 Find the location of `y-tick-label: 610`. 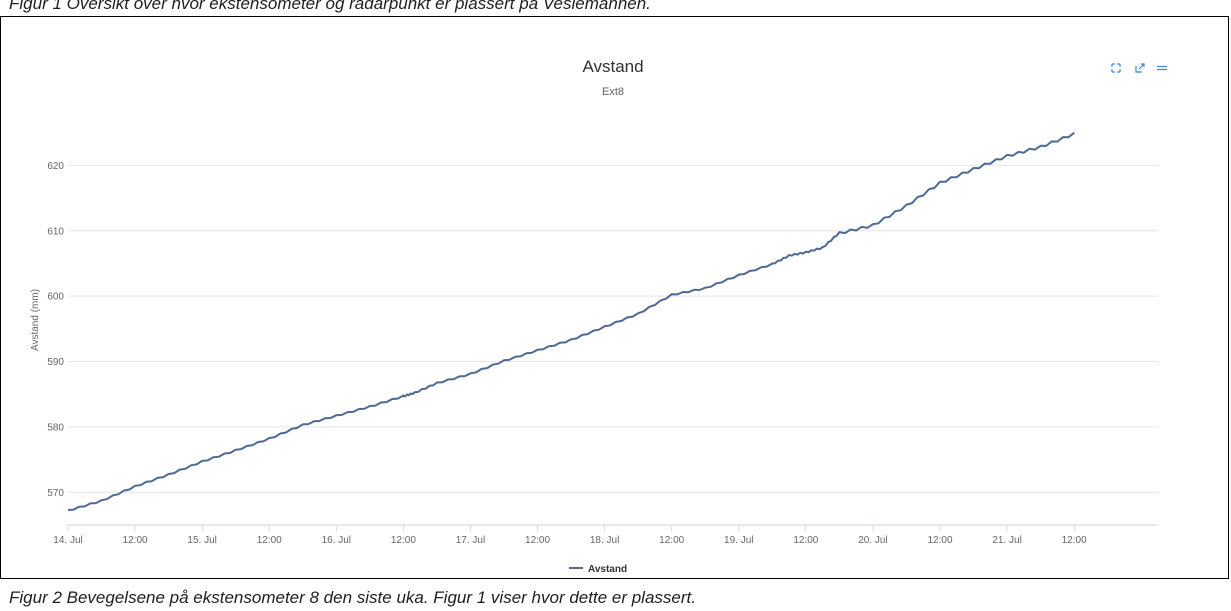

y-tick-label: 610 is located at coordinates (55, 231).